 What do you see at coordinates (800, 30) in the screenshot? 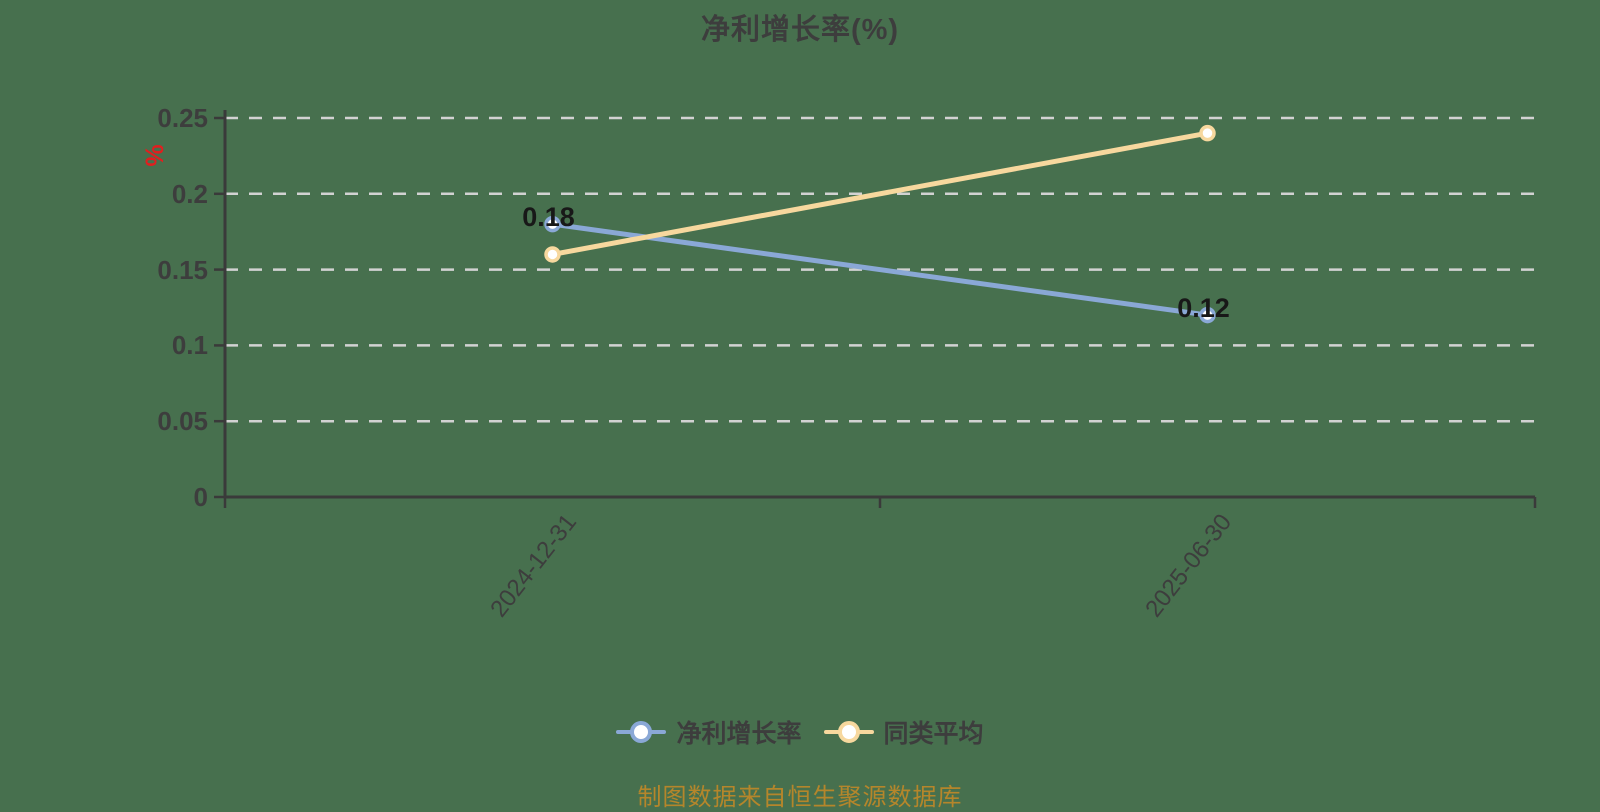
I see `chart-title: 净利增长率(%)` at bounding box center [800, 30].